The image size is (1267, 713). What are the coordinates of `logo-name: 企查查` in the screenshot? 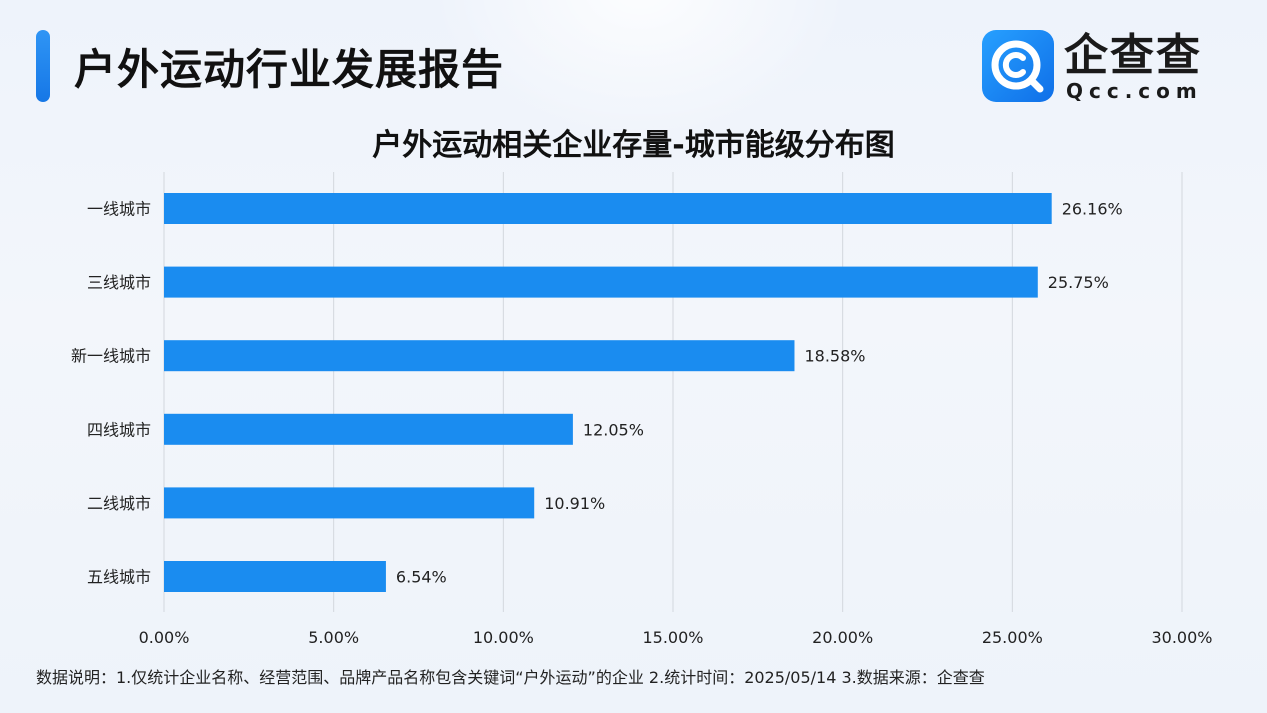 It's located at (1133, 55).